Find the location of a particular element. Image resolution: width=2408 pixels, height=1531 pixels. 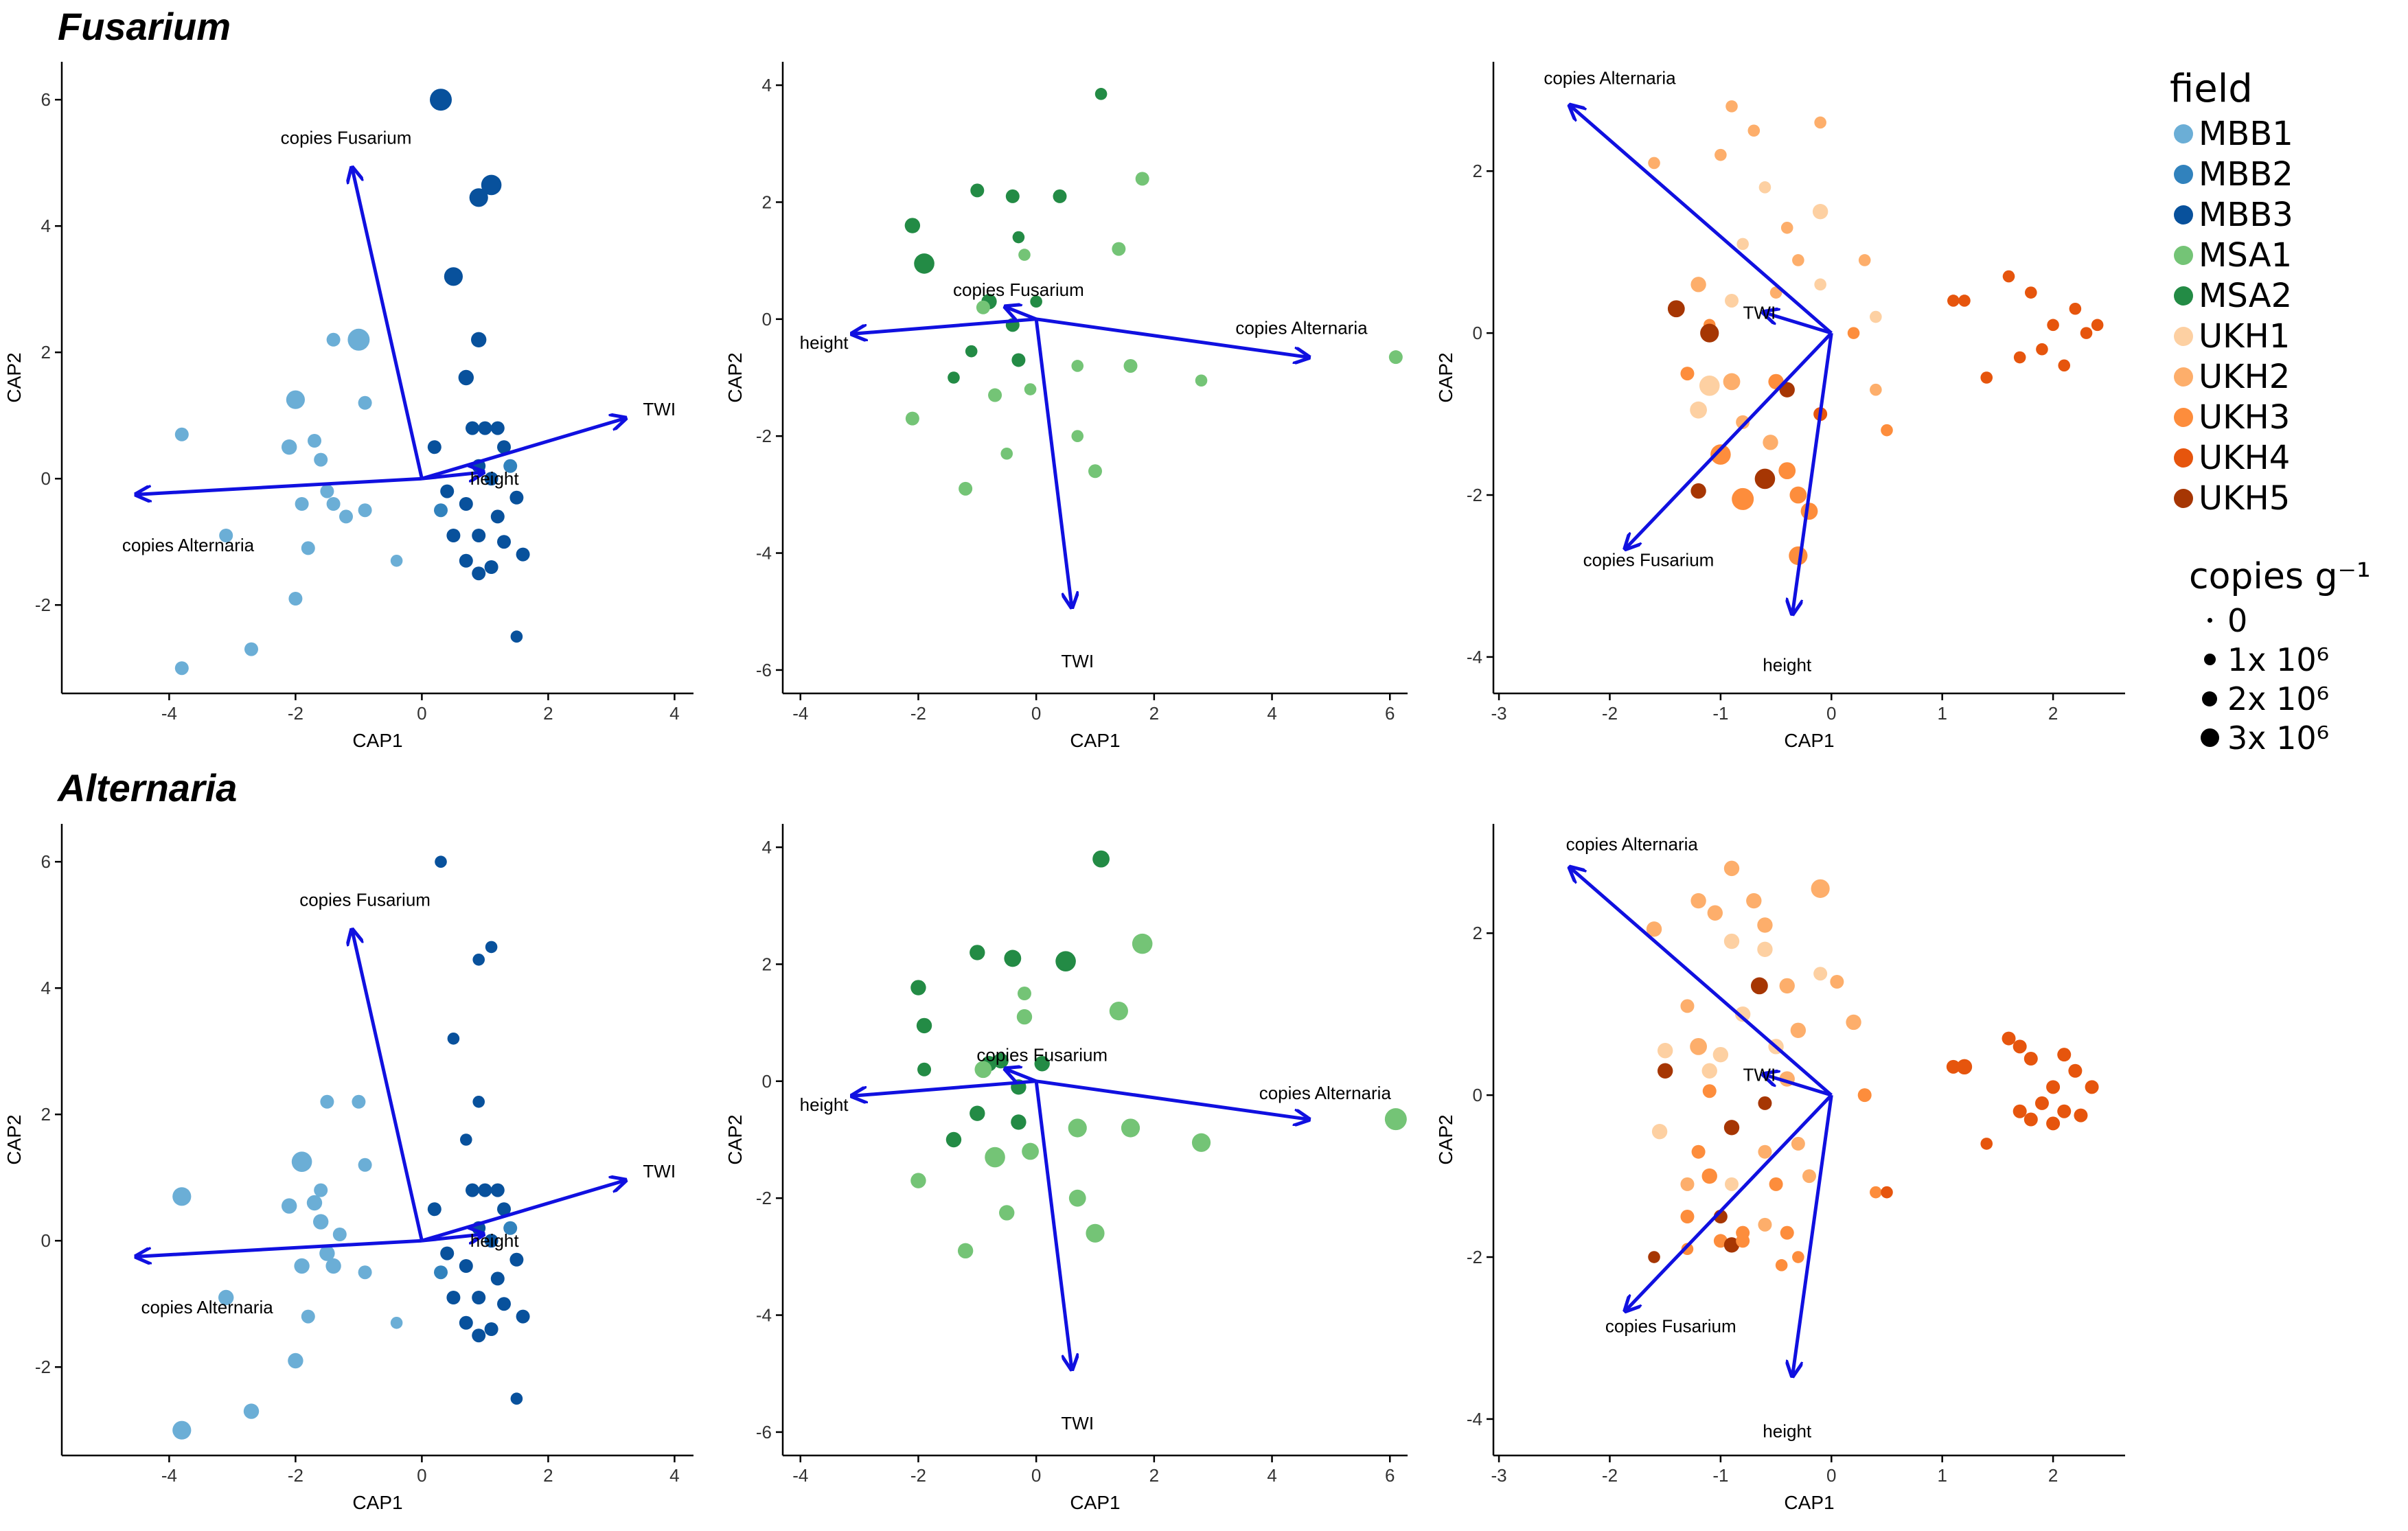

y-tick-label: 4 is located at coordinates (46, 988).